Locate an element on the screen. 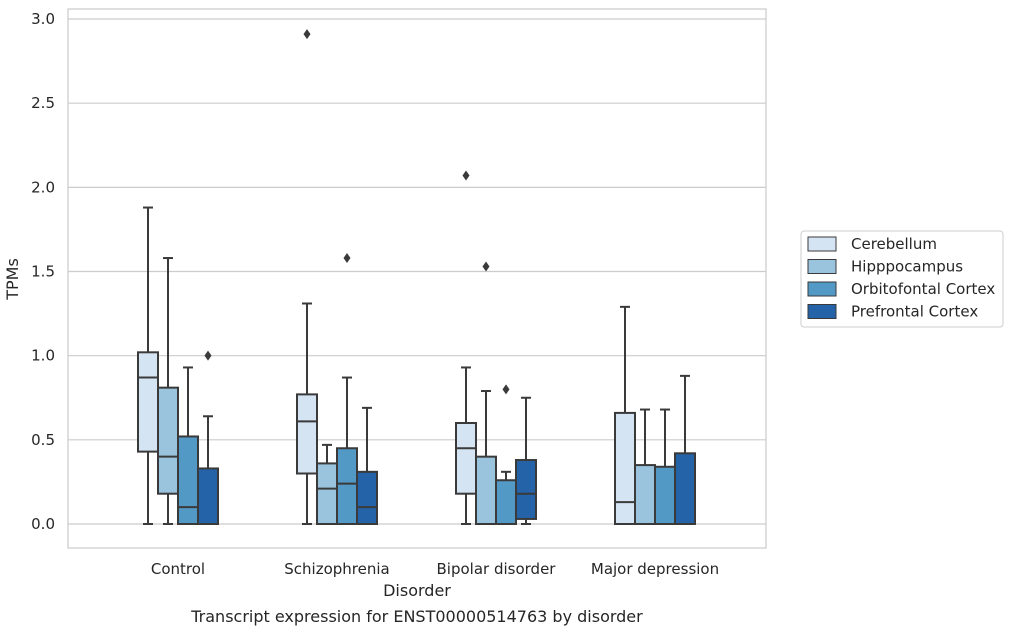  legend-label: Prefrontal Cortex is located at coordinates (914, 312).